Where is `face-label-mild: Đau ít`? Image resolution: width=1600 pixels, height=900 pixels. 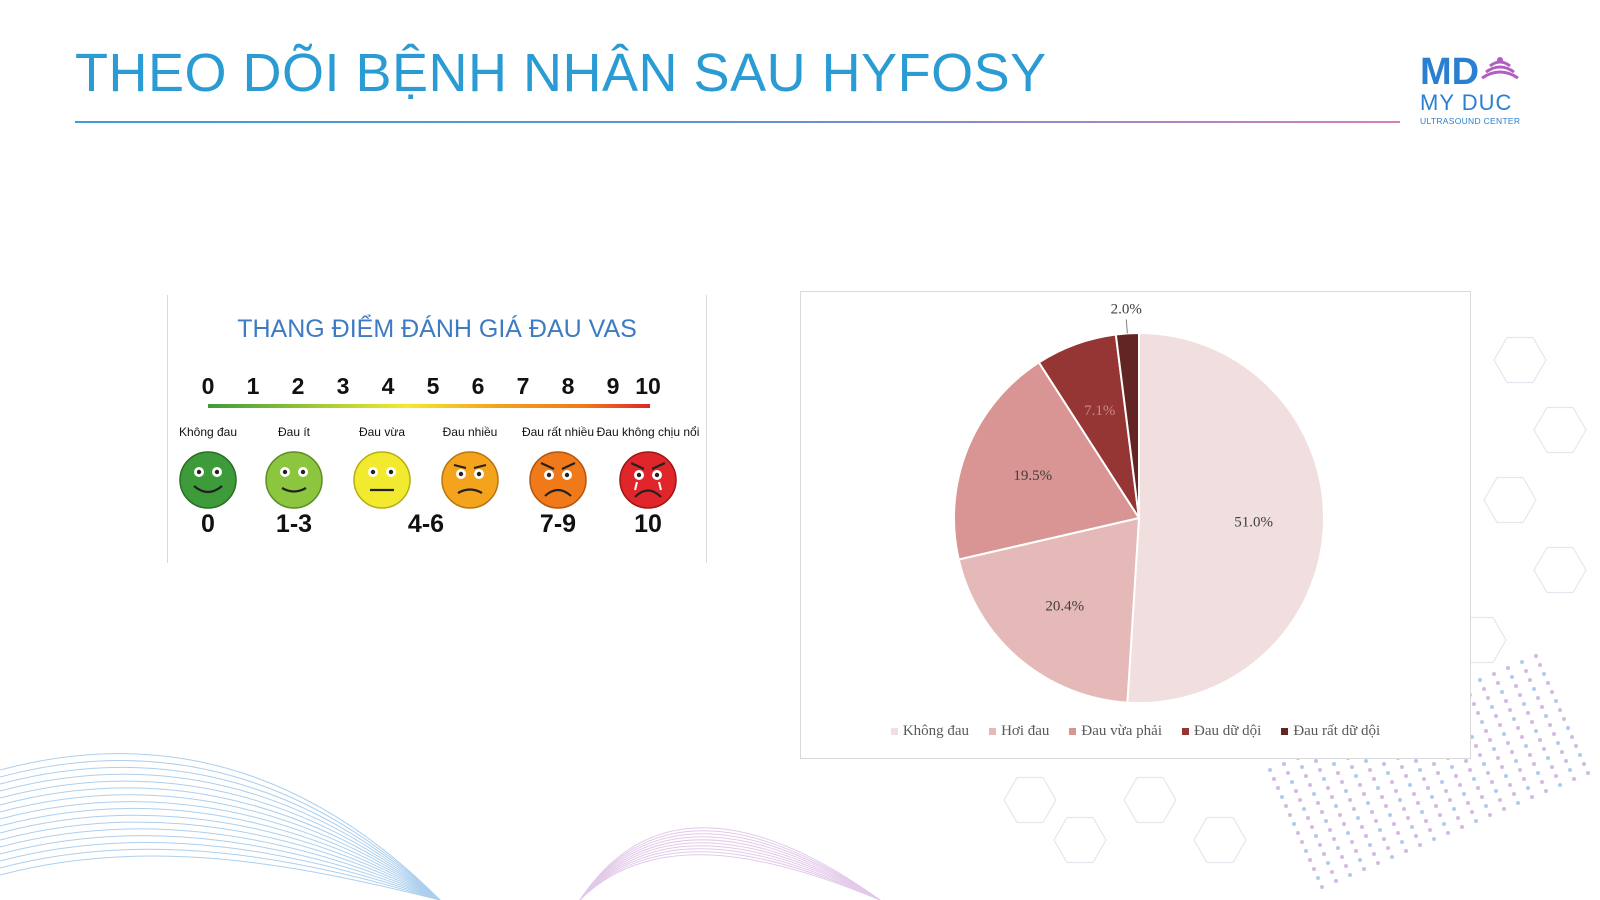 face-label-mild: Đau ít is located at coordinates (293, 432).